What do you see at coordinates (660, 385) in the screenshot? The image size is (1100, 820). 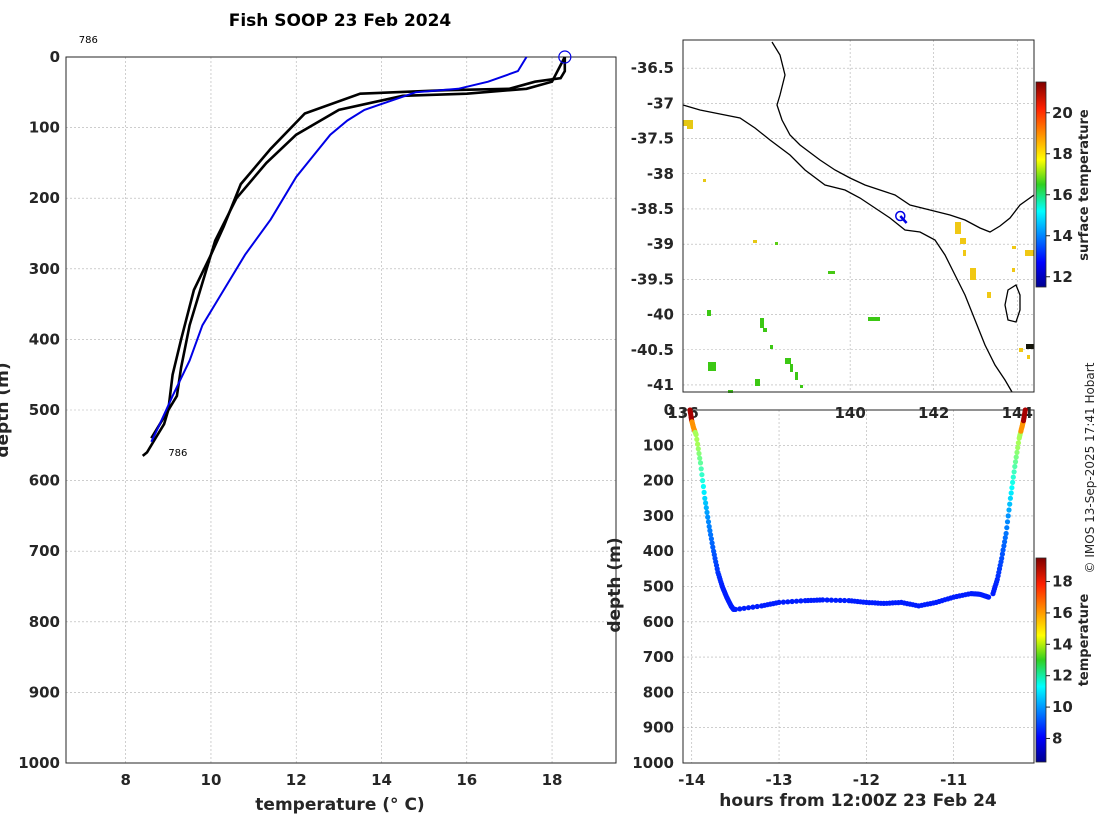 I see `map-ytick-label: -41` at bounding box center [660, 385].